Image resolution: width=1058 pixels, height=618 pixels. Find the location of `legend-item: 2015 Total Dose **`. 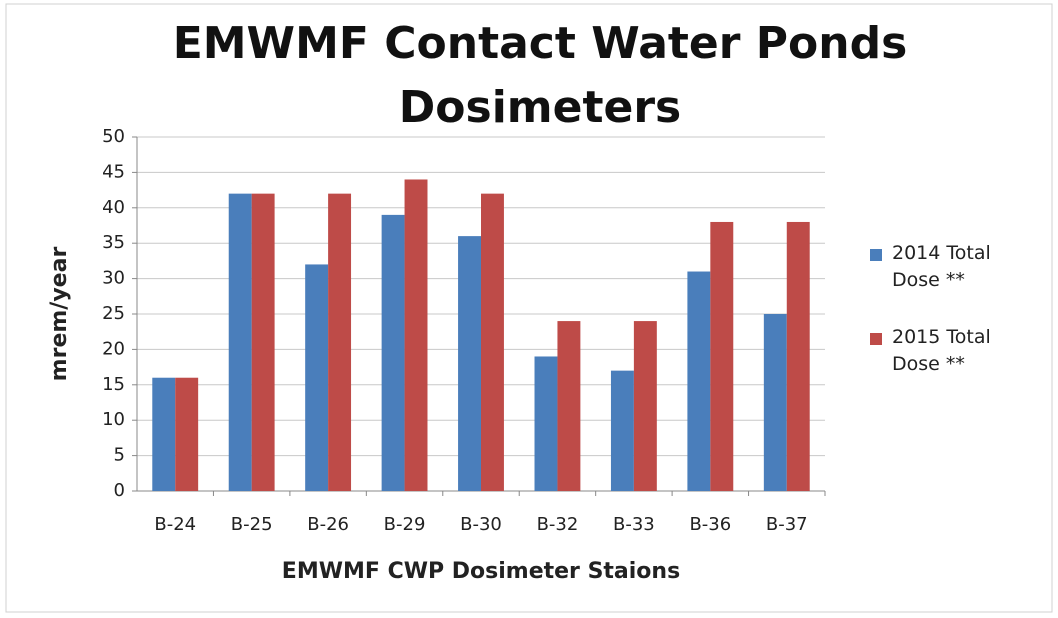

legend-item: 2015 Total Dose ** is located at coordinates (950, 351).